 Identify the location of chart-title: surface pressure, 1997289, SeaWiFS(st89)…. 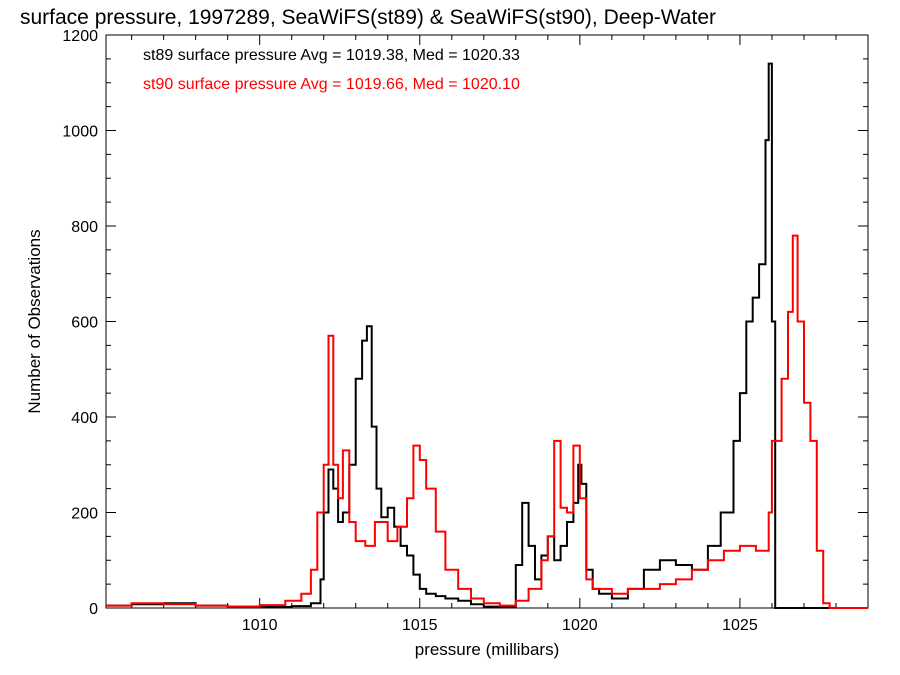
(368, 17).